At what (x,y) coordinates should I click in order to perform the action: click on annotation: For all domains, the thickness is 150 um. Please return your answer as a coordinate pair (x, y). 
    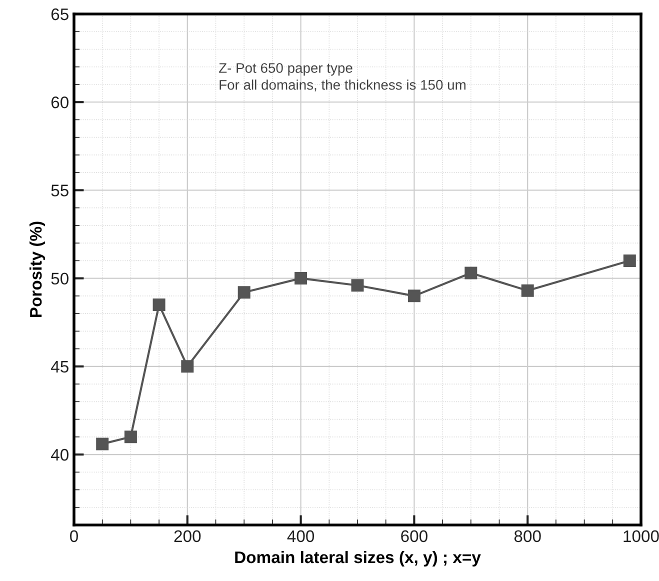
    Looking at the image, I should click on (343, 86).